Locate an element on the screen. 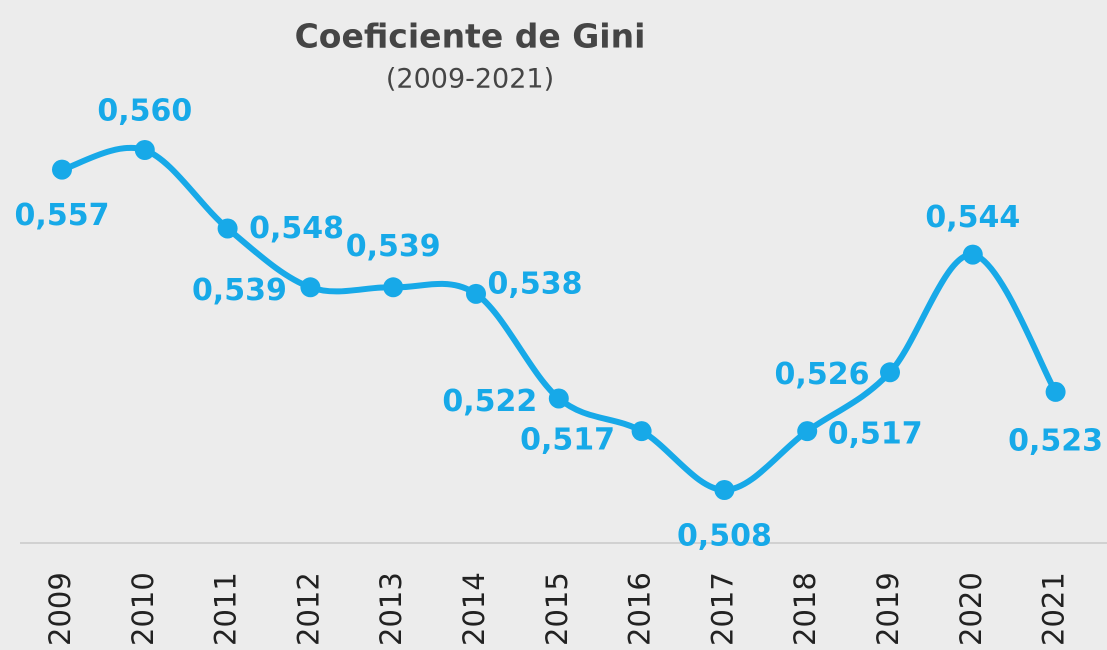 This screenshot has width=1107, height=650. value-label: 0,548 is located at coordinates (296, 228).